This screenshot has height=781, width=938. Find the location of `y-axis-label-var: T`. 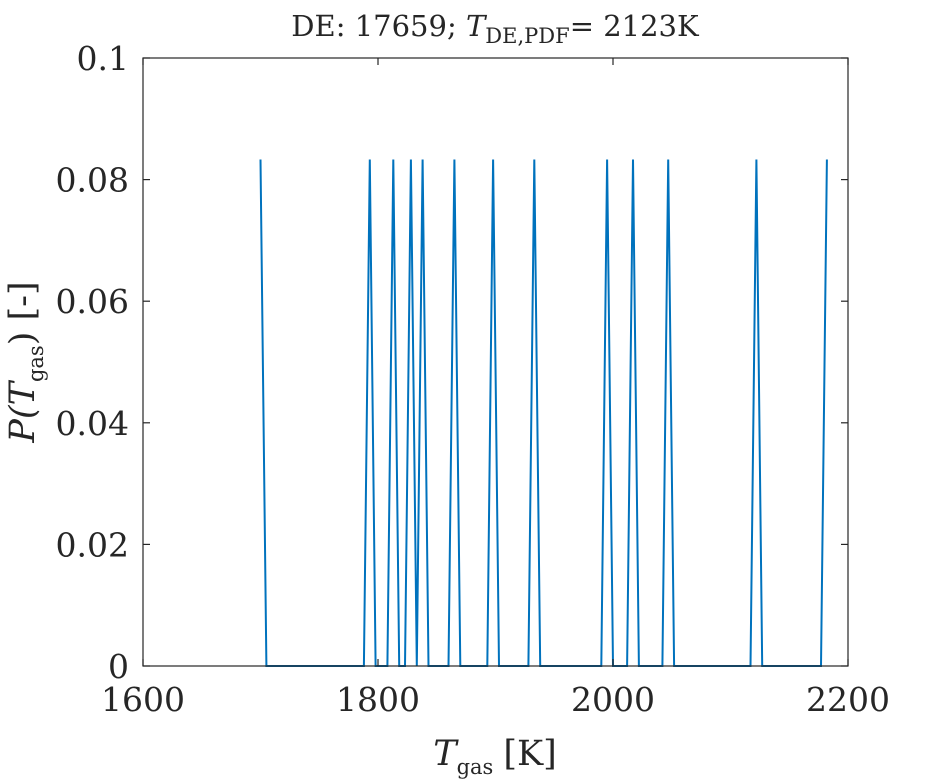

y-axis-label-var: T is located at coordinates (23, 392).